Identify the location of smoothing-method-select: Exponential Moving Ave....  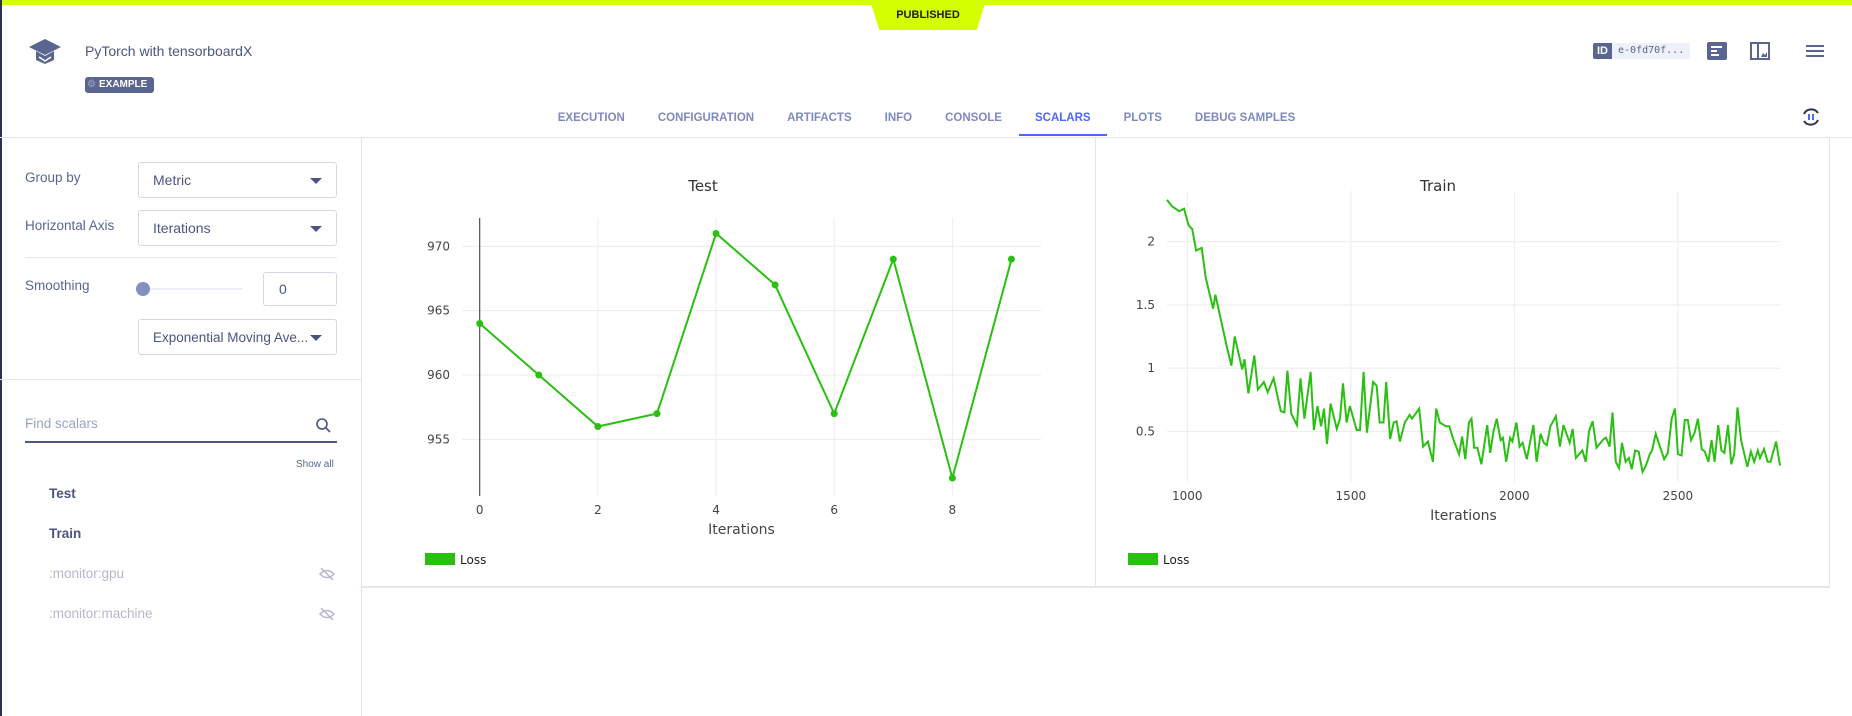
(237, 337).